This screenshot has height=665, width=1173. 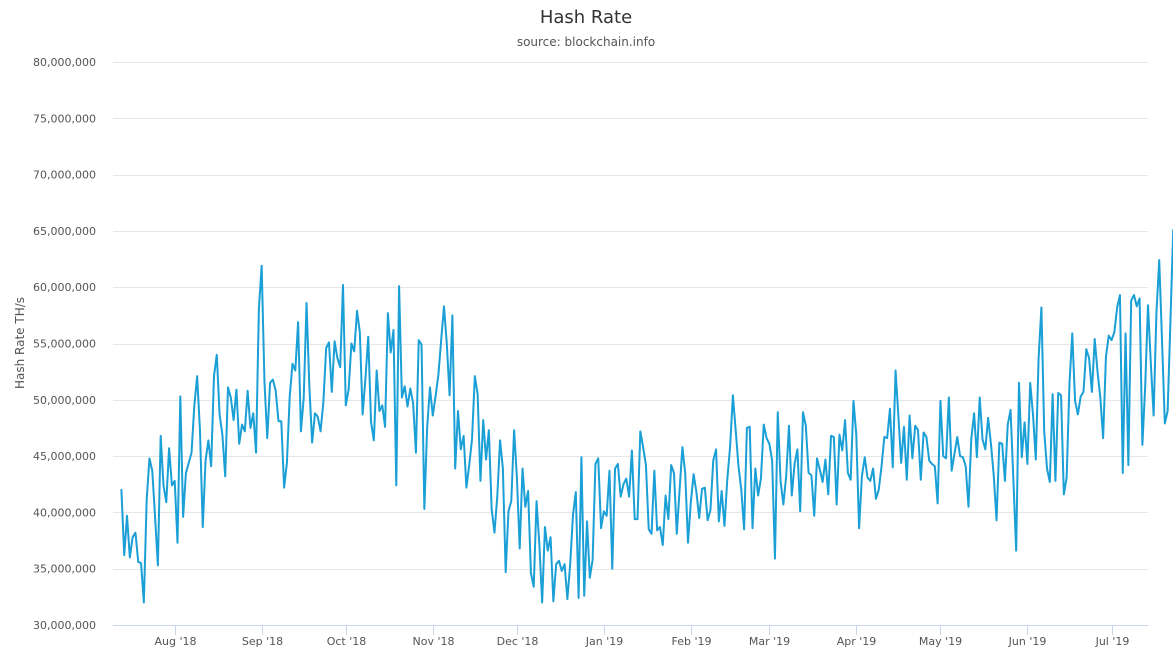 I want to click on y-tick-label: 30,000,000, so click(x=64, y=625).